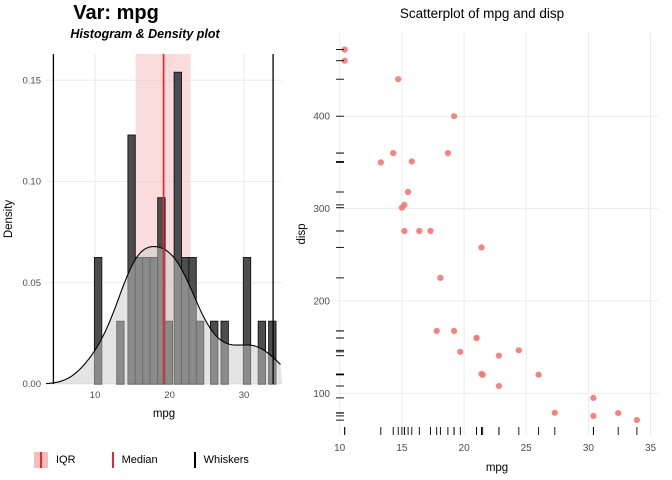  Describe the element at coordinates (527, 448) in the screenshot. I see `svg-text: 25` at that location.